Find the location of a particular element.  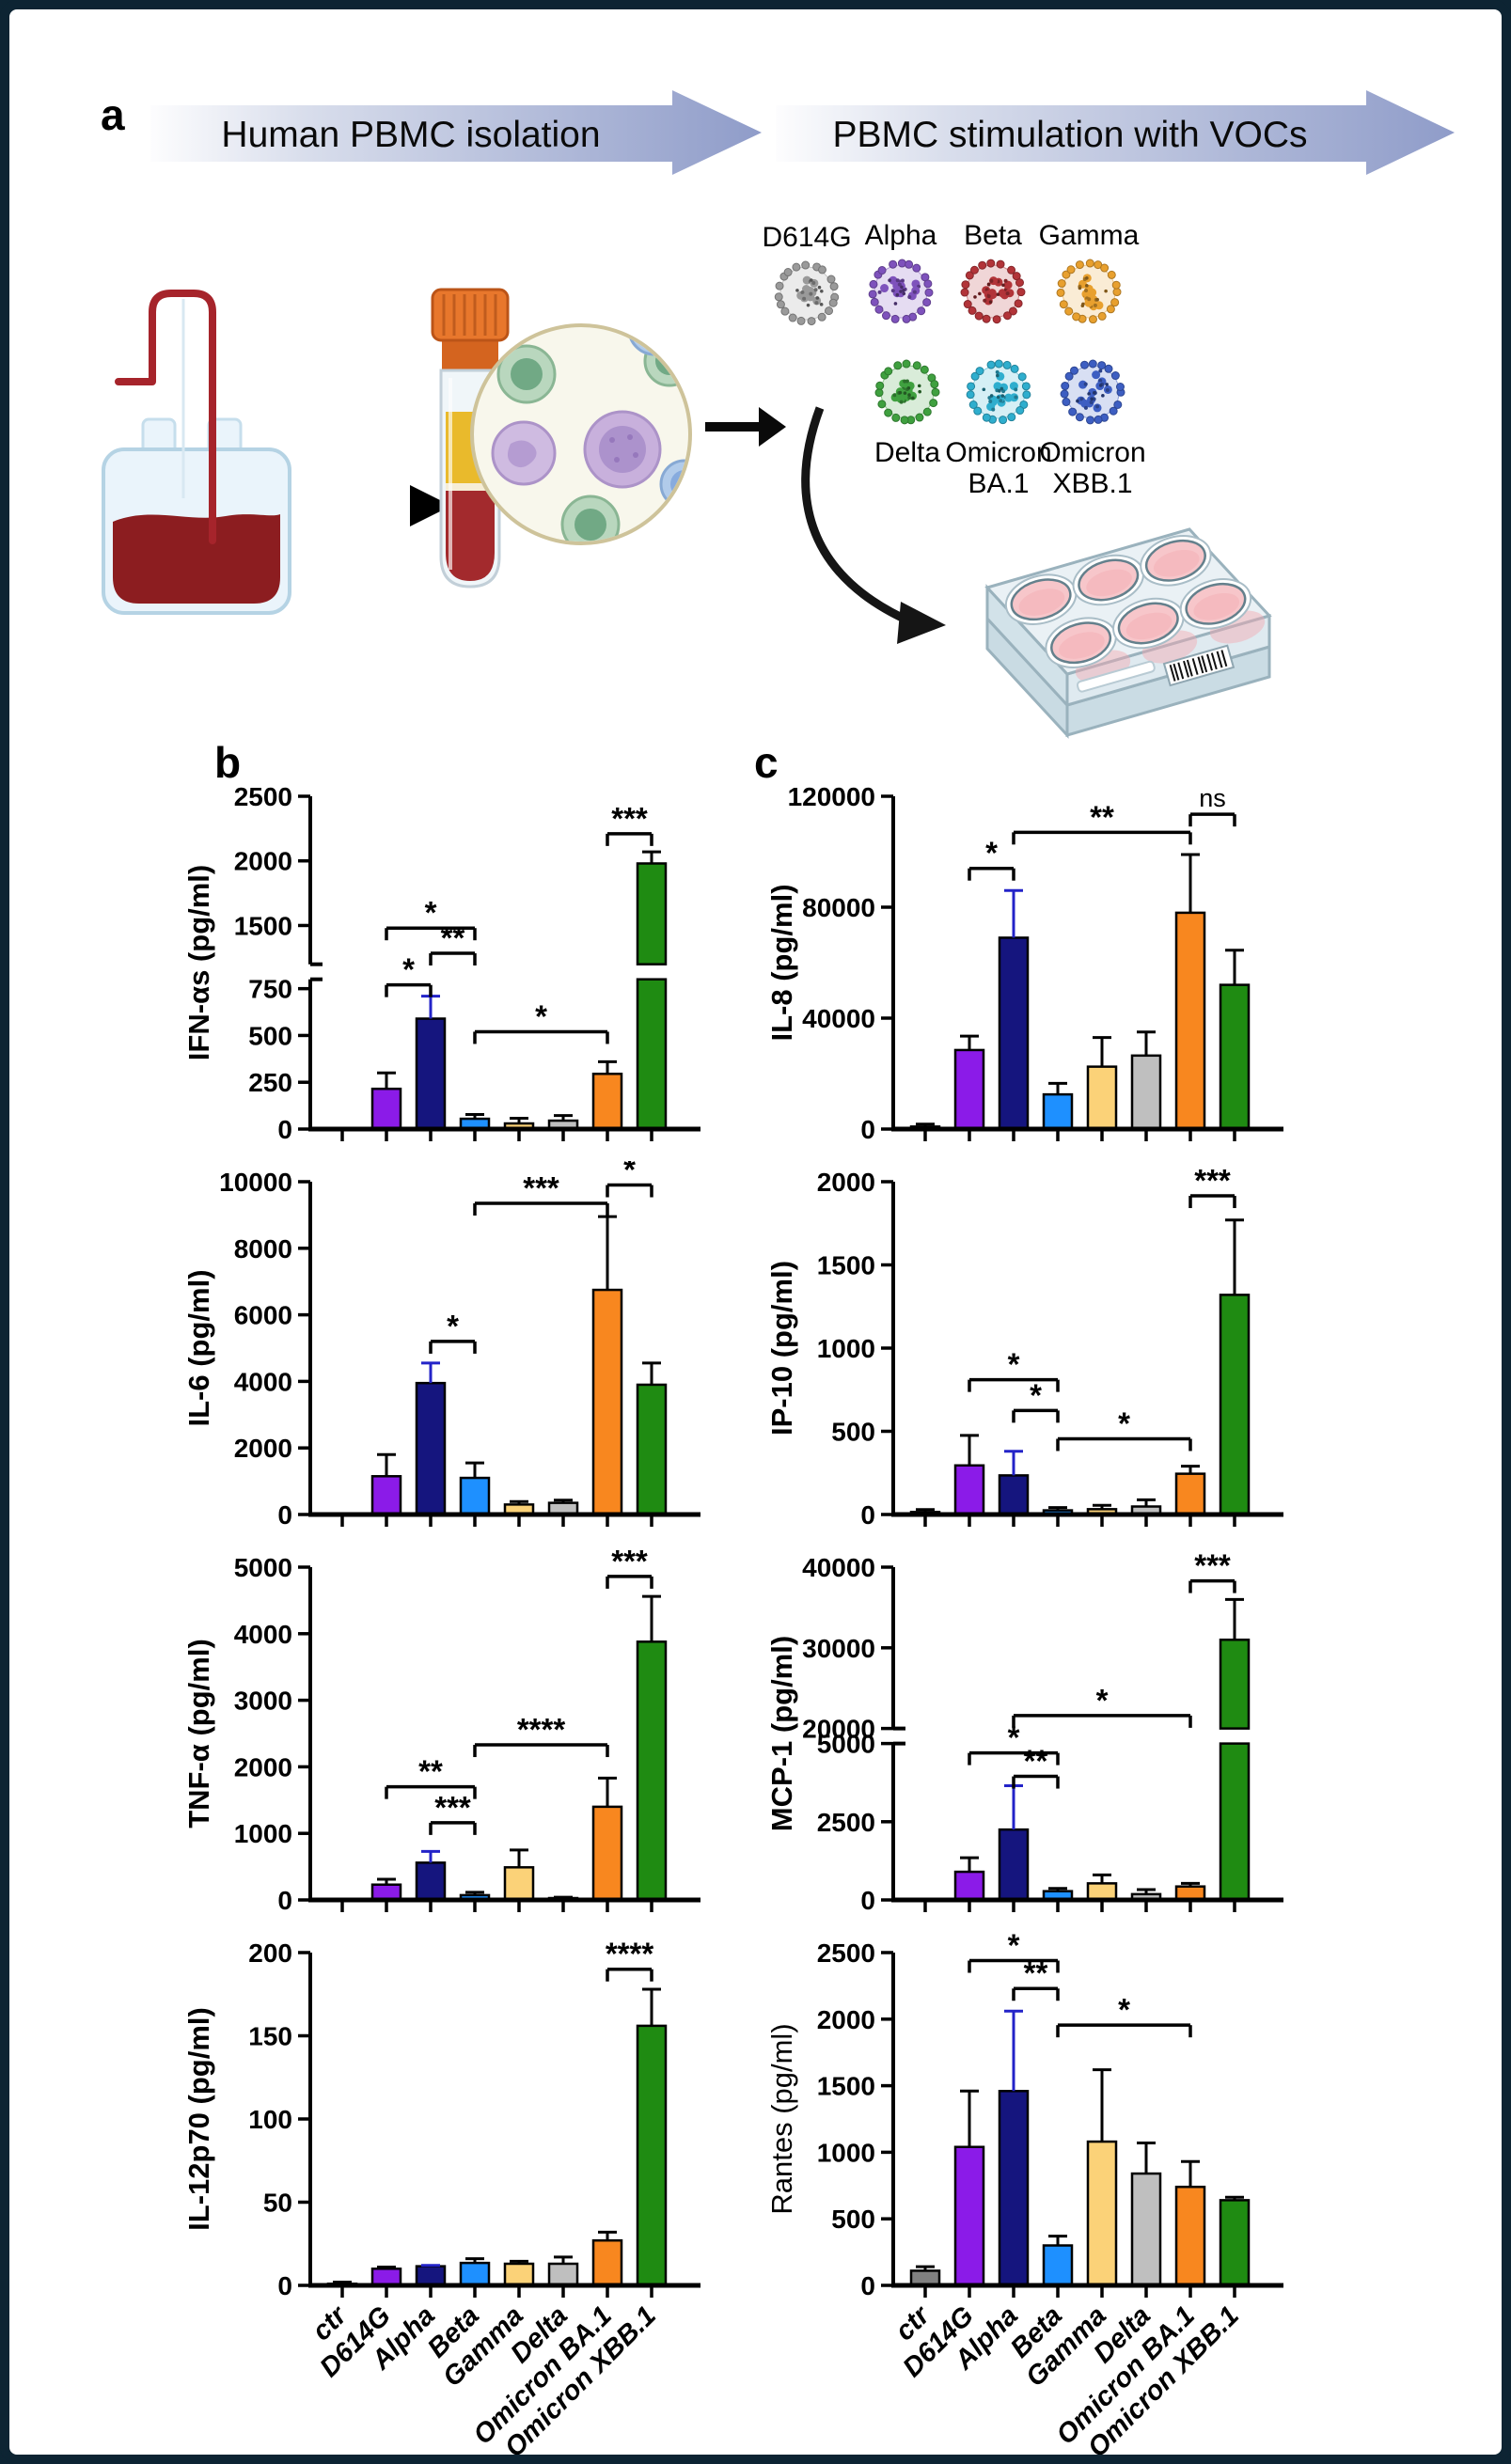

blood-bottle-icon is located at coordinates (196, 453).